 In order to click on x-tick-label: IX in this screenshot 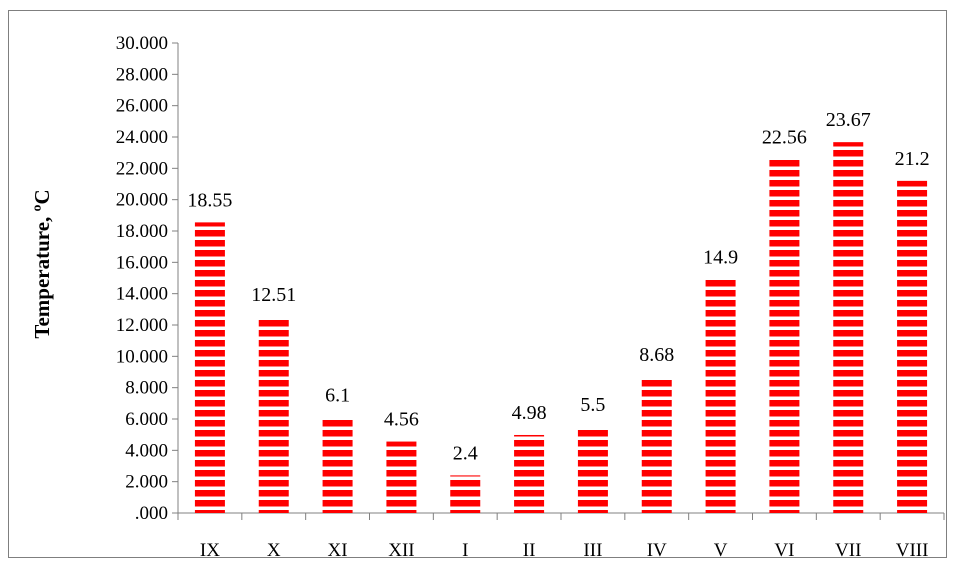, I will do `click(210, 550)`.